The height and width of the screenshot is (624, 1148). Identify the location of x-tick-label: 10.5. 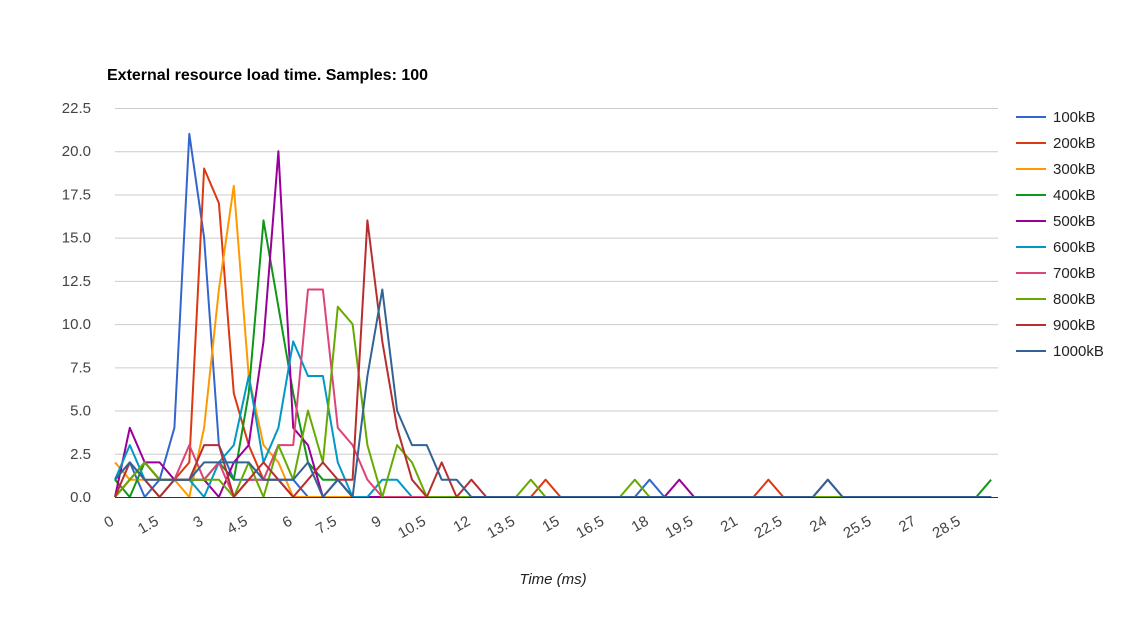
(412, 527).